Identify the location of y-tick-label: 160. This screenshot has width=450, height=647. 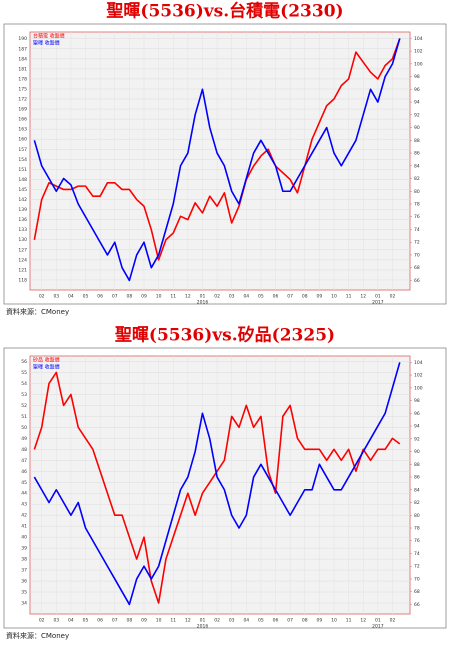
(22, 140).